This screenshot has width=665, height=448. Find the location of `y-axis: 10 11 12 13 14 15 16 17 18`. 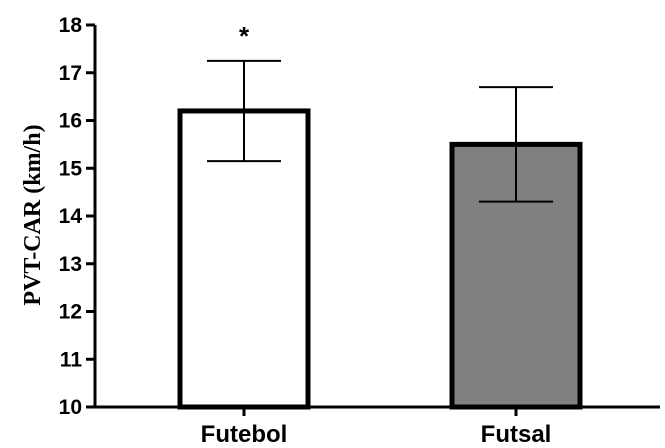

y-axis: 10 11 12 13 14 15 16 17 18 is located at coordinates (78, 216).